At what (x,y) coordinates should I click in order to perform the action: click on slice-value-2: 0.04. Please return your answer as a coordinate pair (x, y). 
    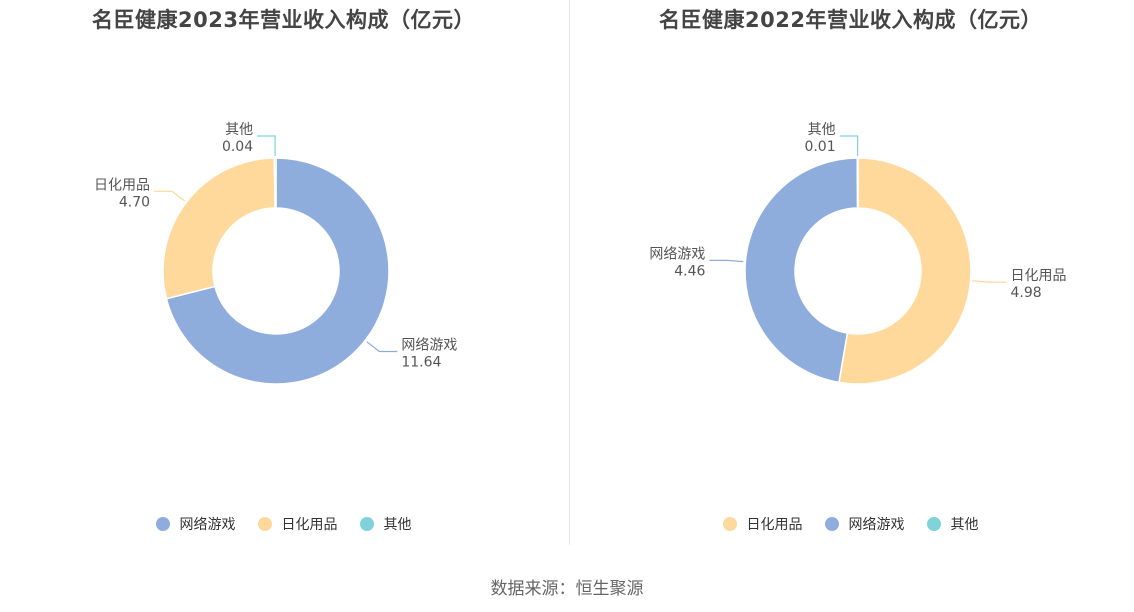
    Looking at the image, I should click on (237, 147).